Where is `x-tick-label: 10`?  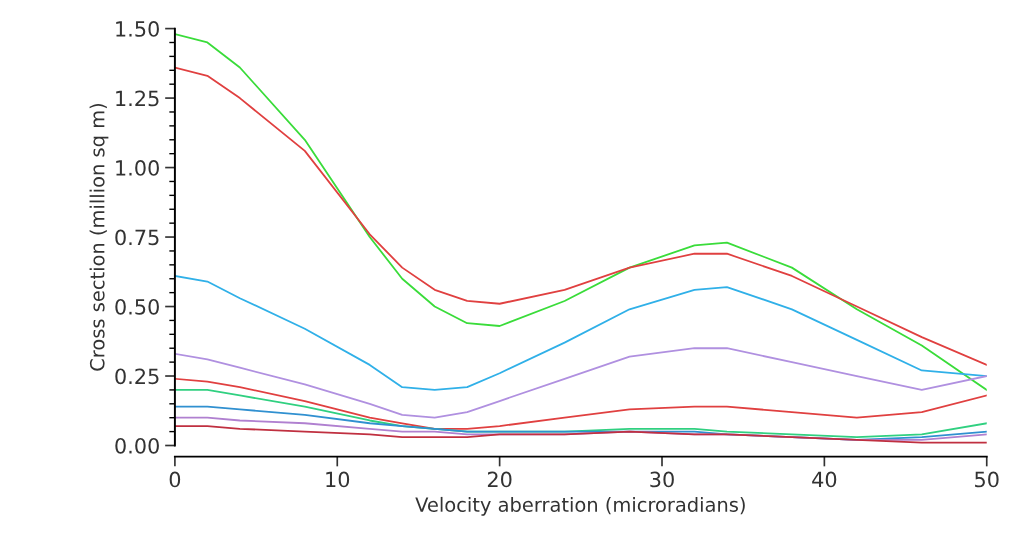
x-tick-label: 10 is located at coordinates (338, 479).